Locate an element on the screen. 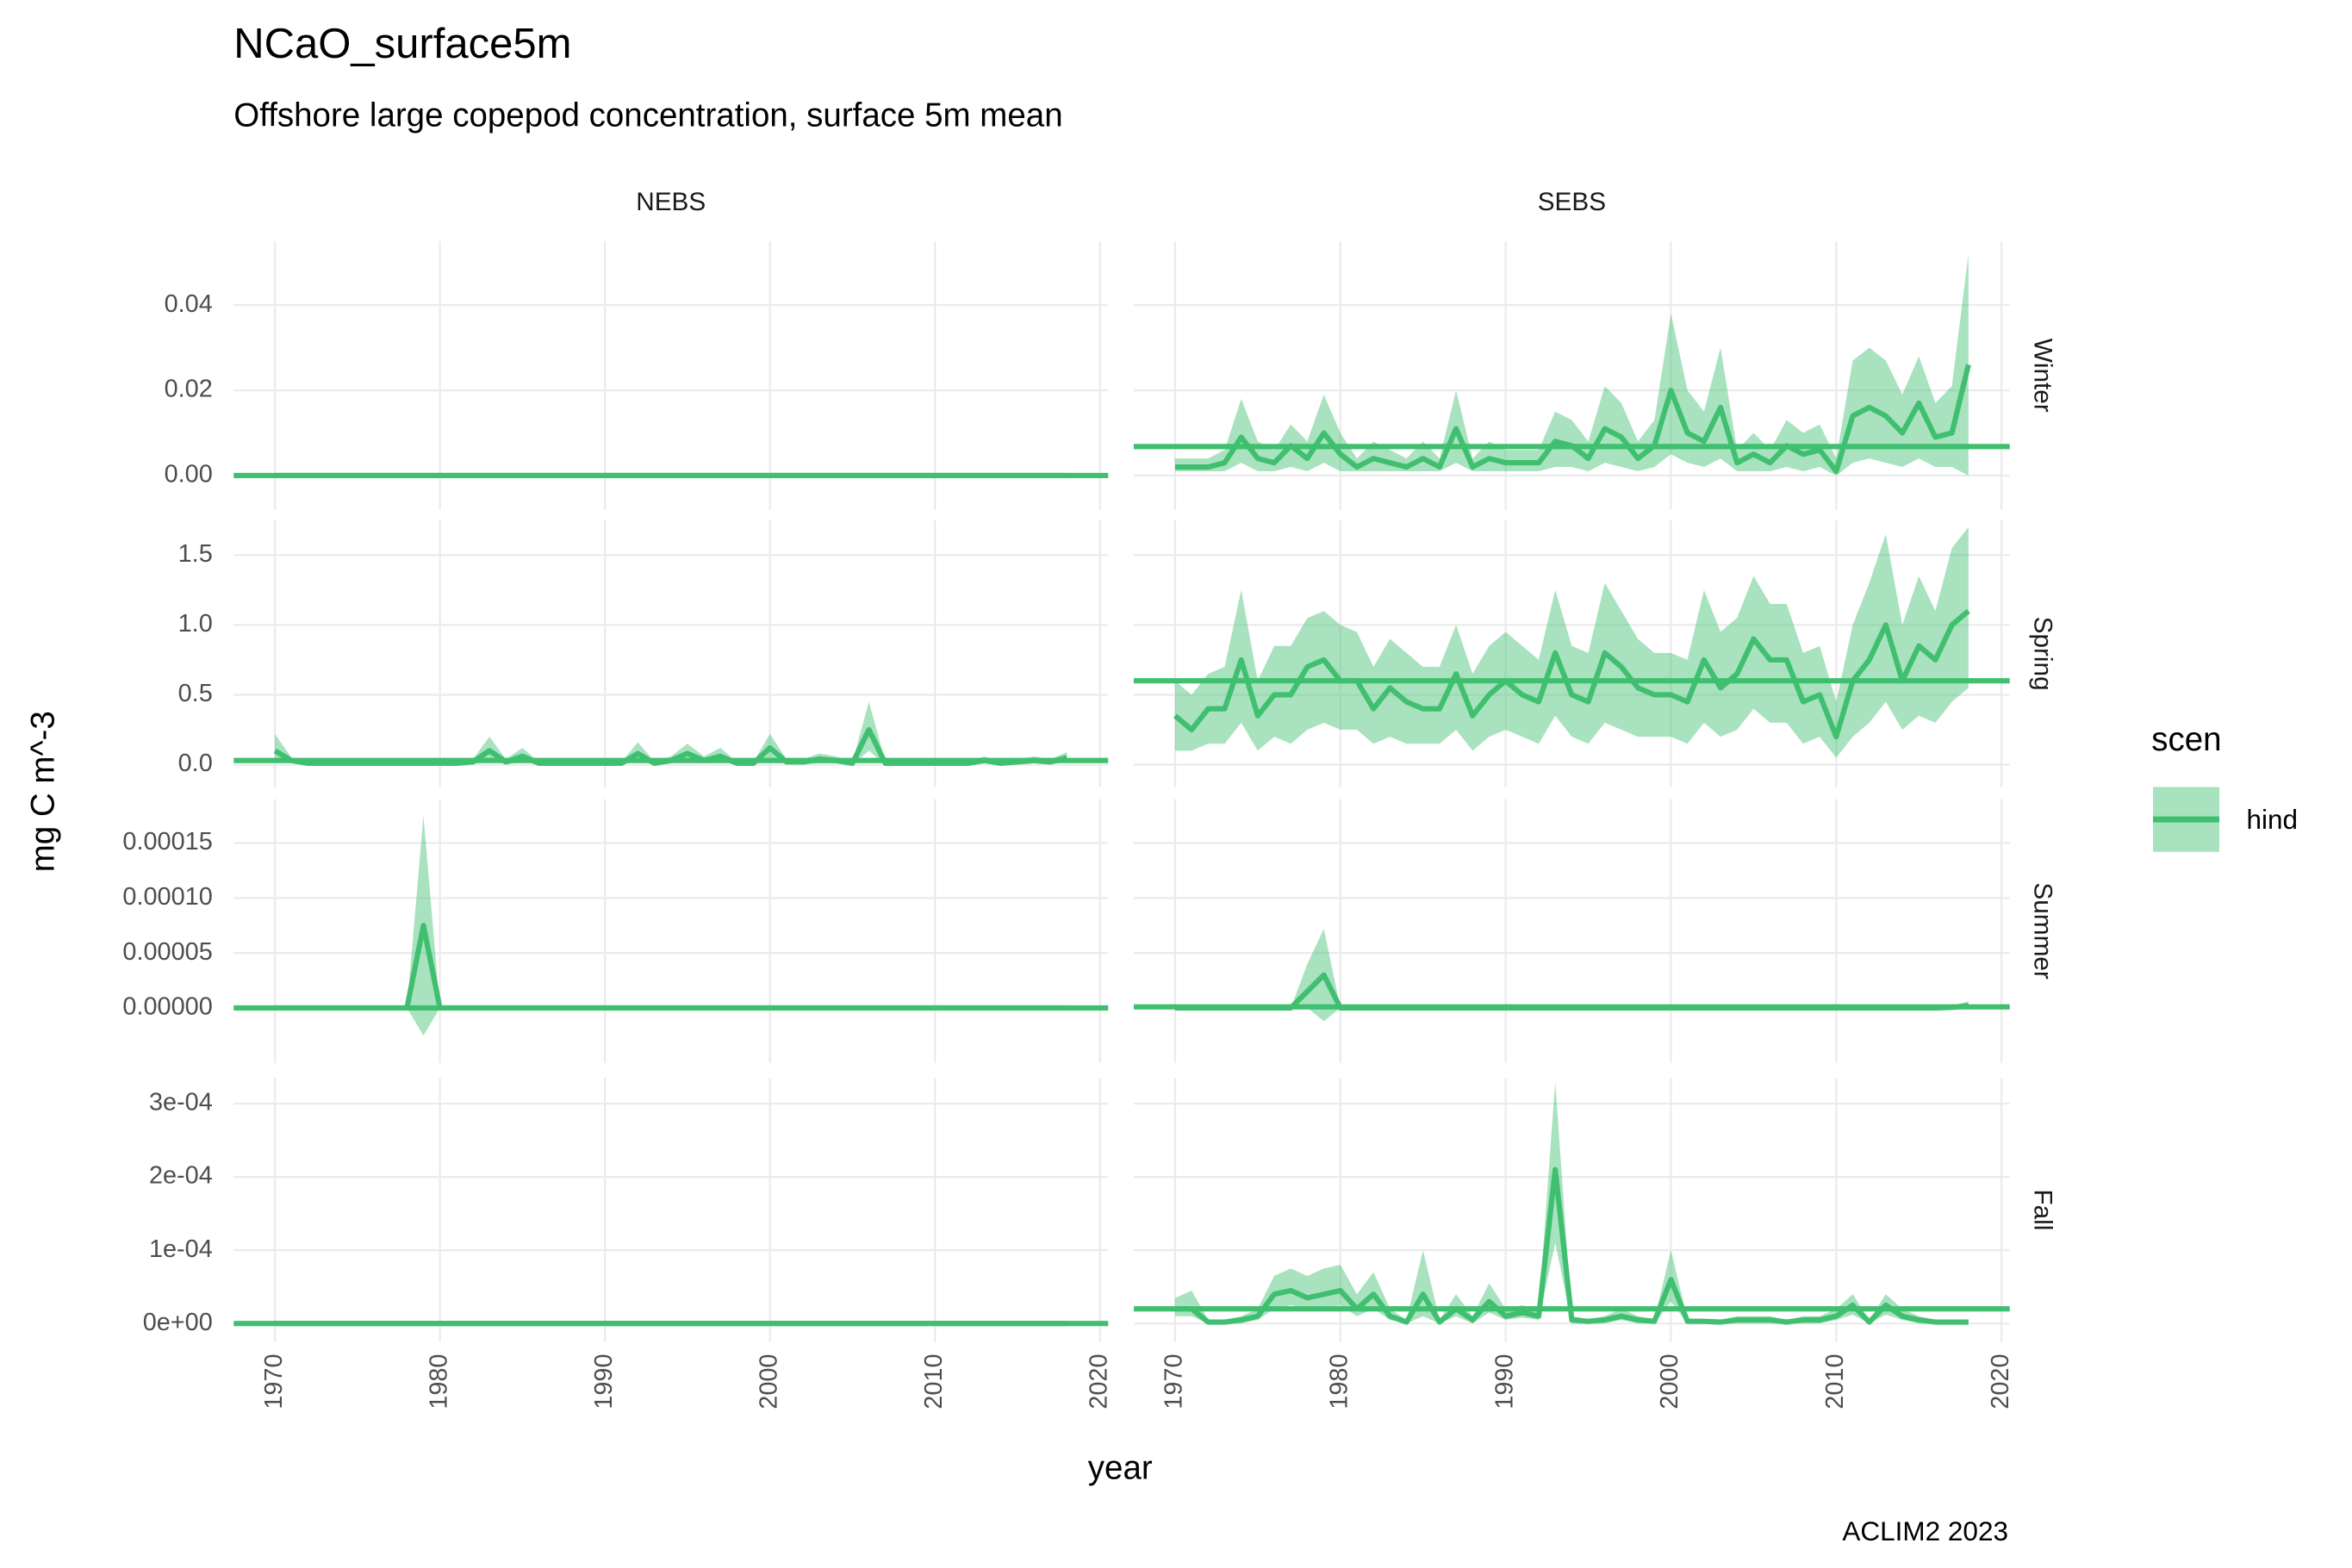 The width and height of the screenshot is (2352, 1568). row-strip: Fall is located at coordinates (2043, 1210).